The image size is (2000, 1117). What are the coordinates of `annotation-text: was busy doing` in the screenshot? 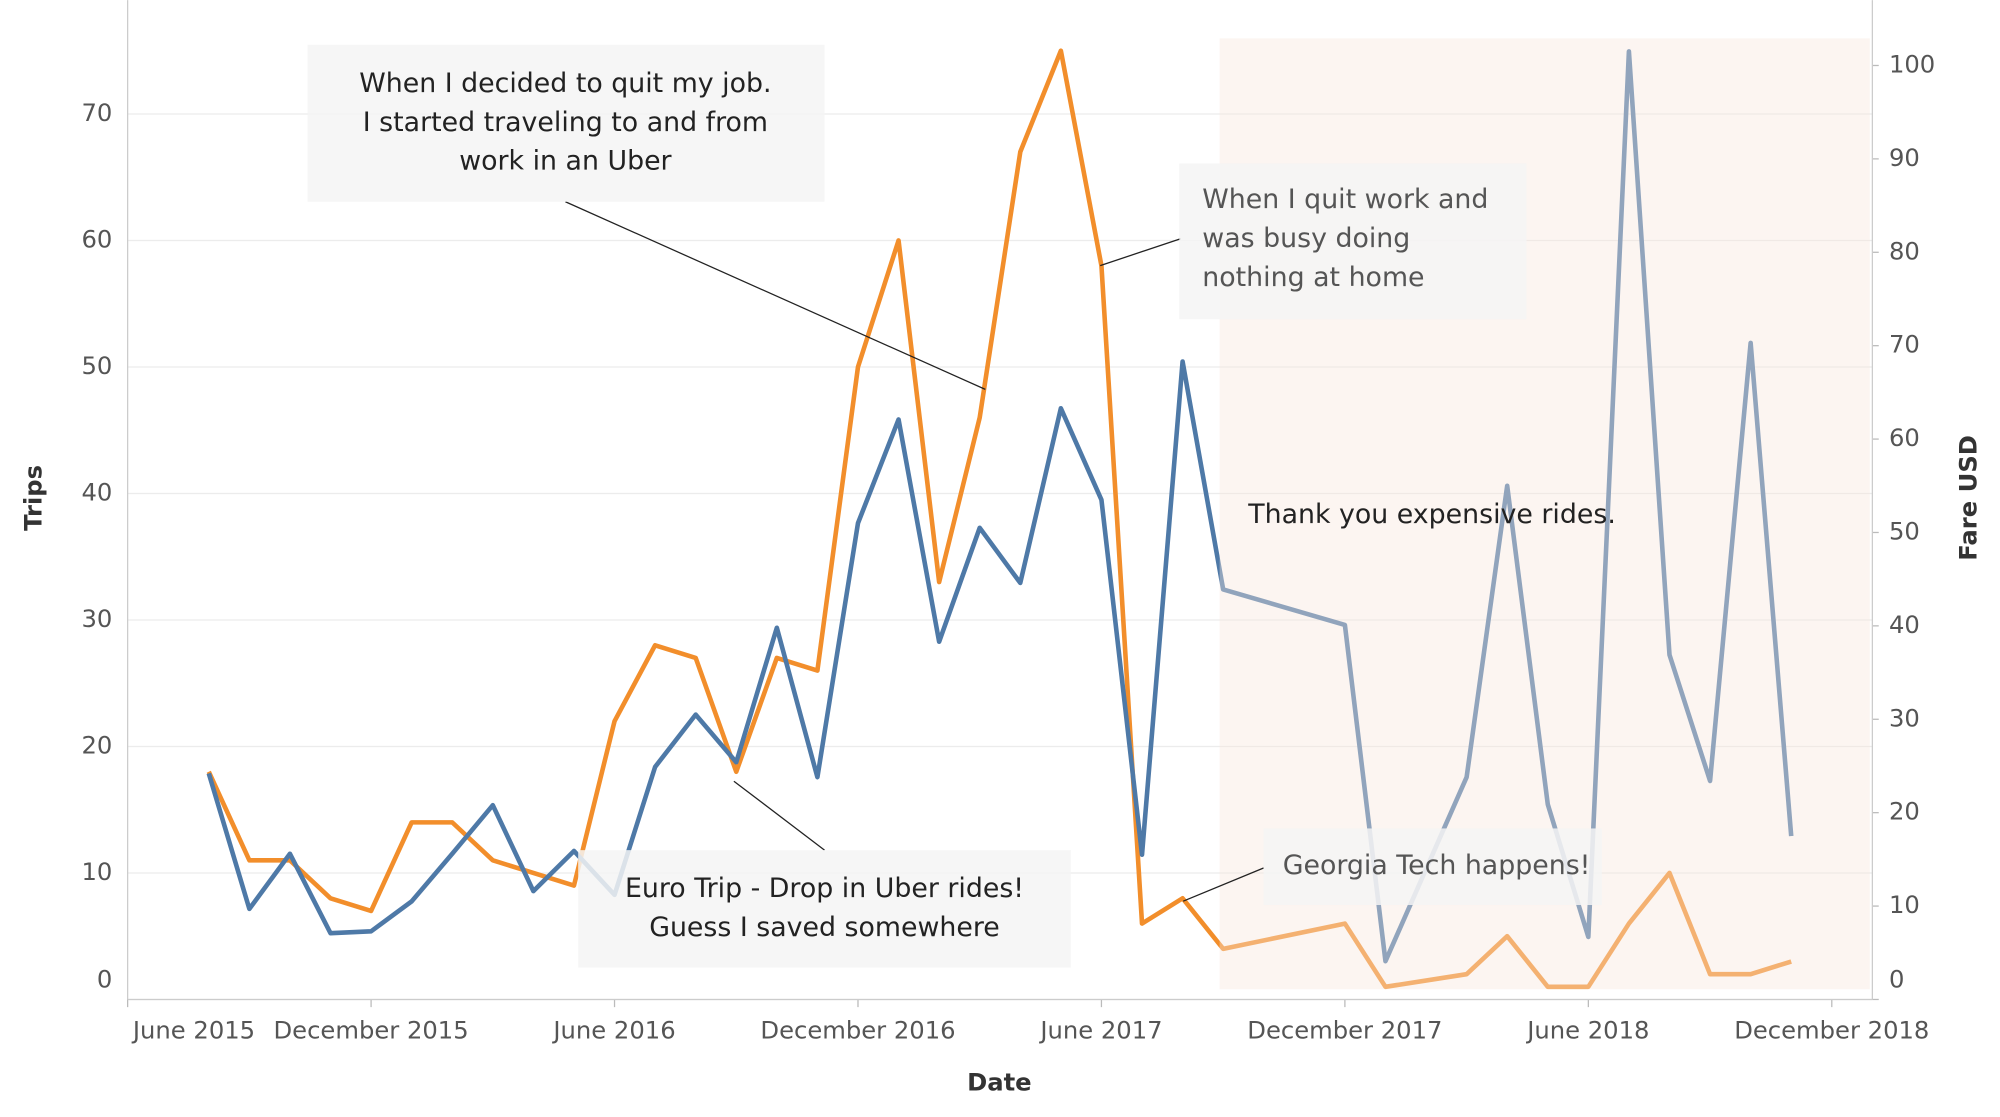 It's located at (1306, 238).